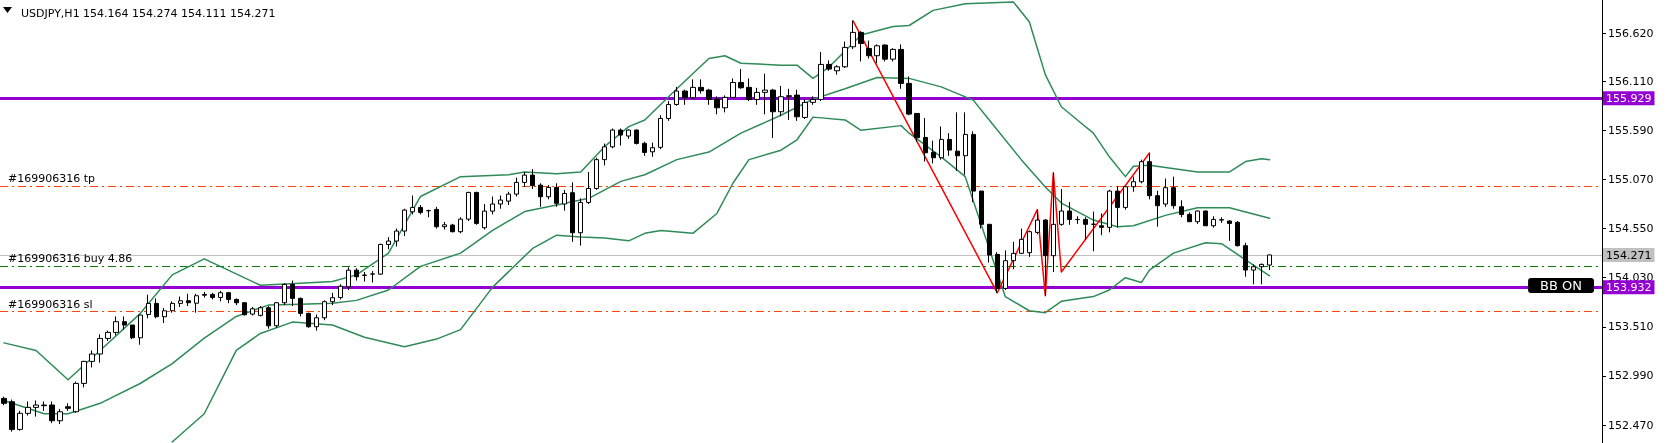  I want to click on y-tick-label: 156.620, so click(1631, 33).